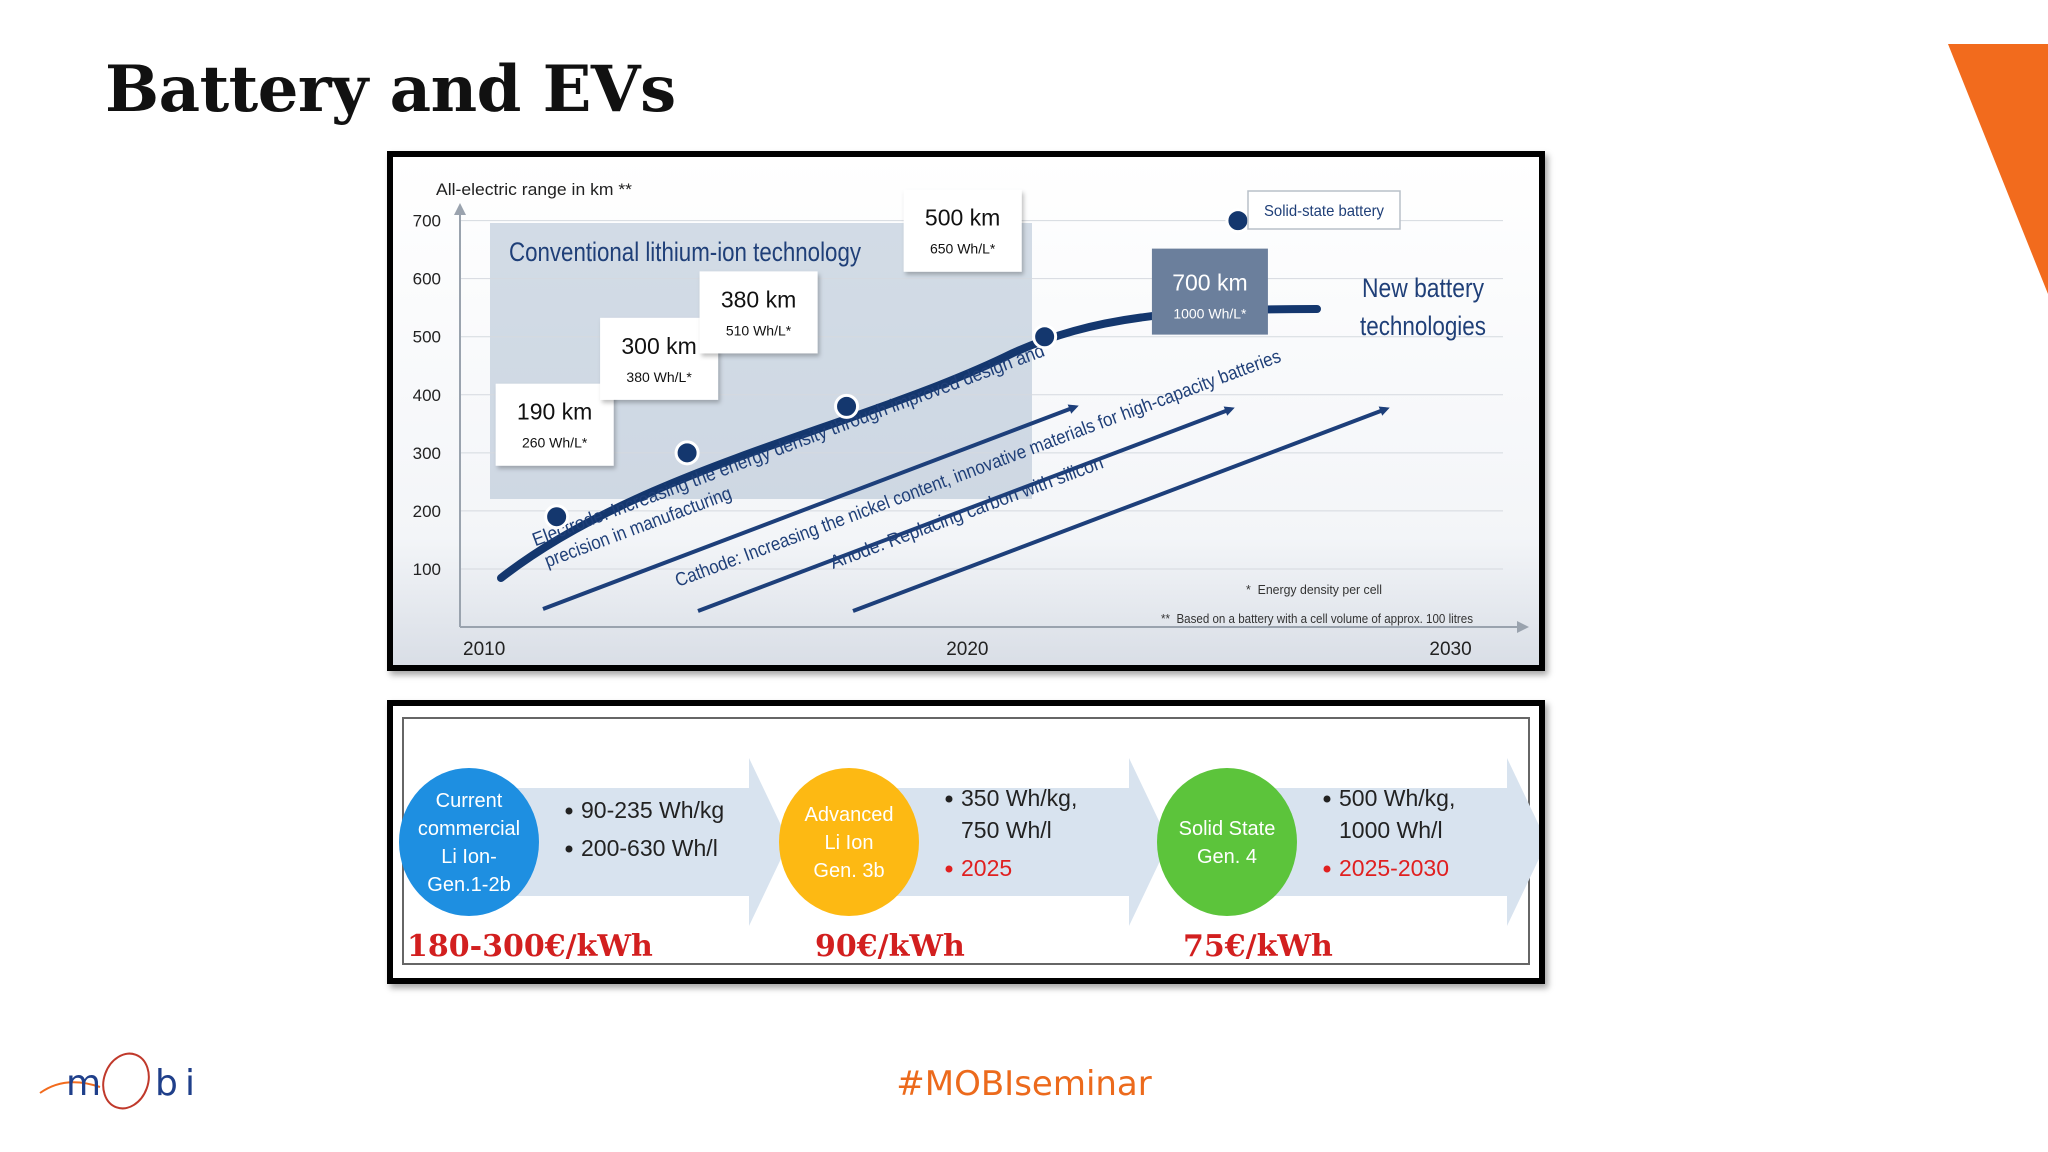  What do you see at coordinates (469, 801) in the screenshot?
I see `generation-circle-text: Current` at bounding box center [469, 801].